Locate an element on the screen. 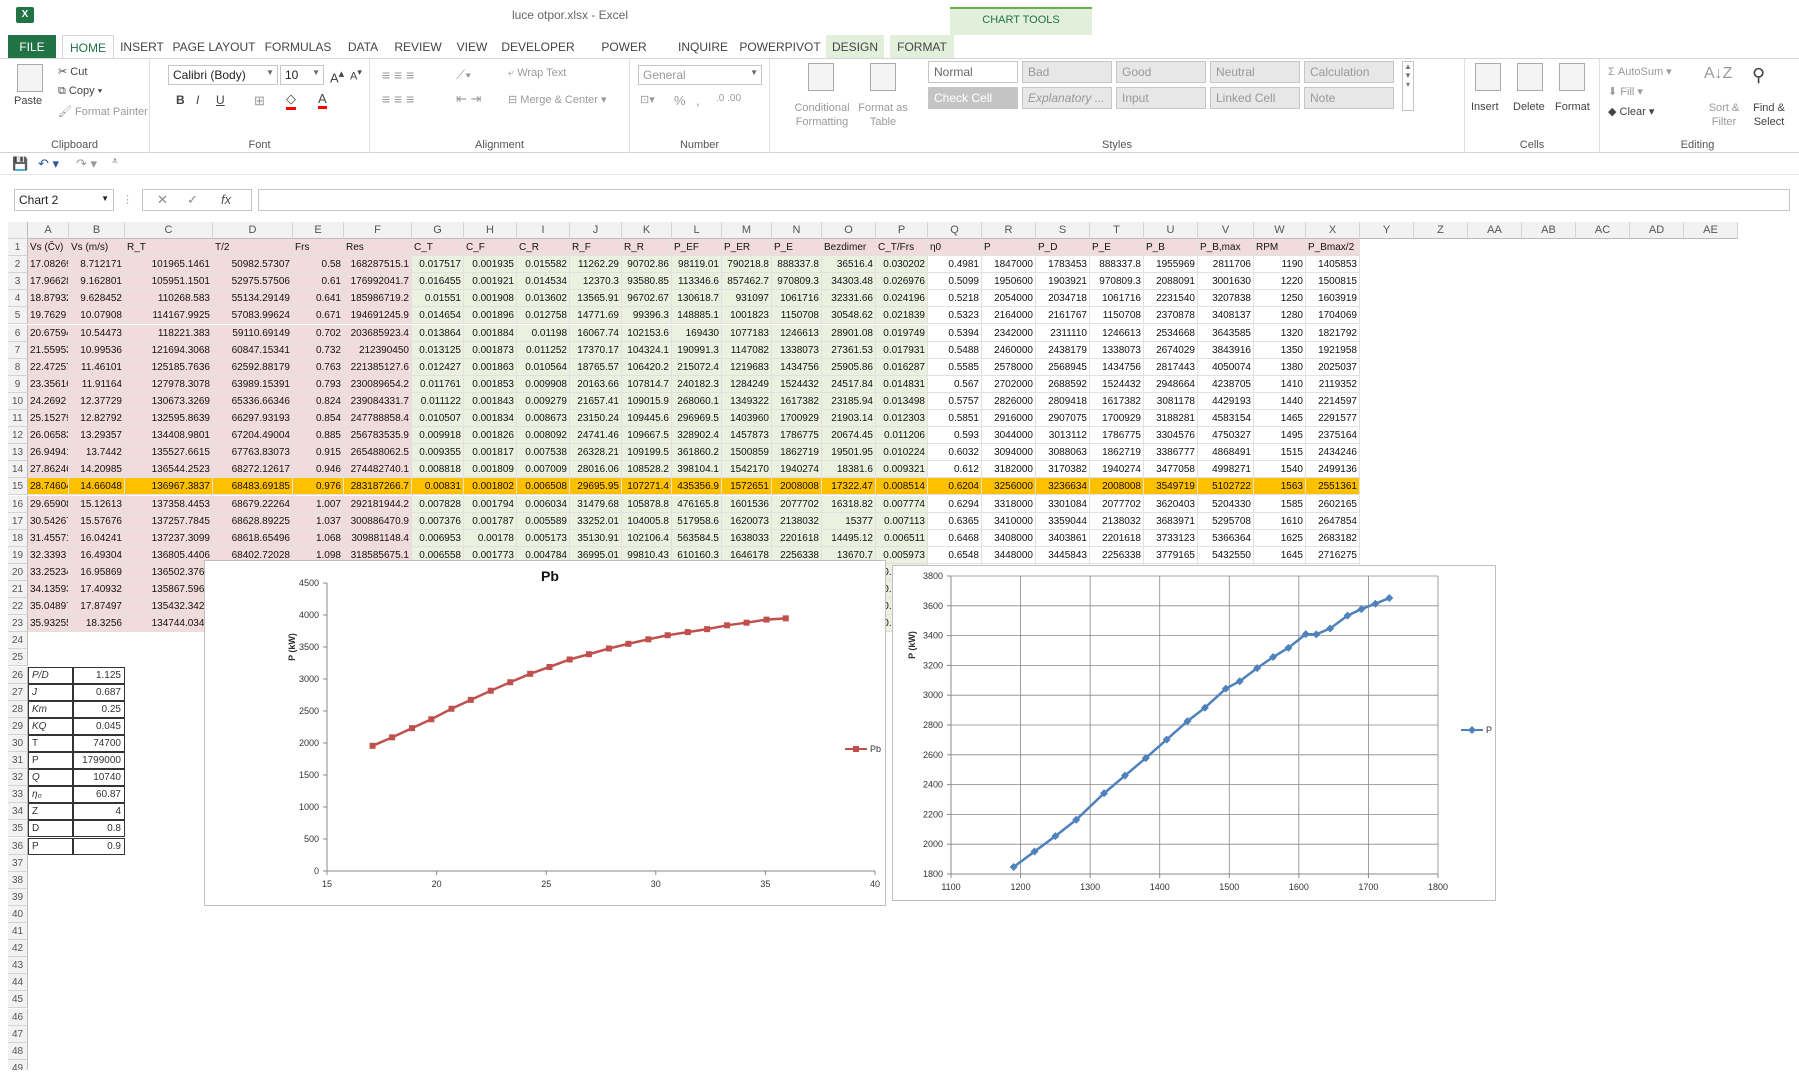  data-cell: 52975.57506 is located at coordinates (253, 282).